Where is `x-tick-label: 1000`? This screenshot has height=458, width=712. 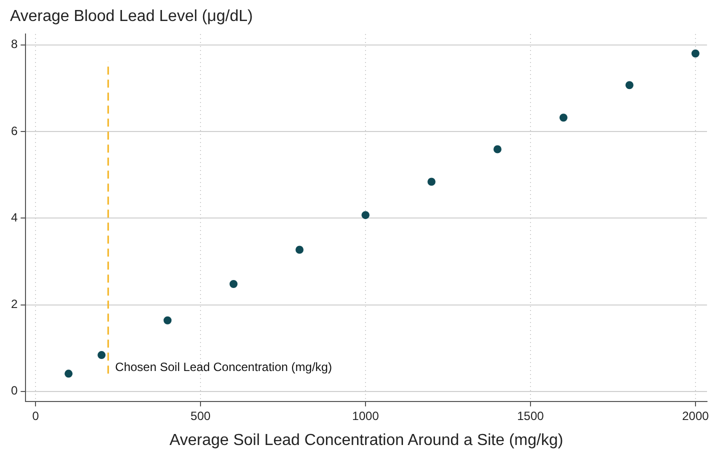
x-tick-label: 1000 is located at coordinates (366, 415).